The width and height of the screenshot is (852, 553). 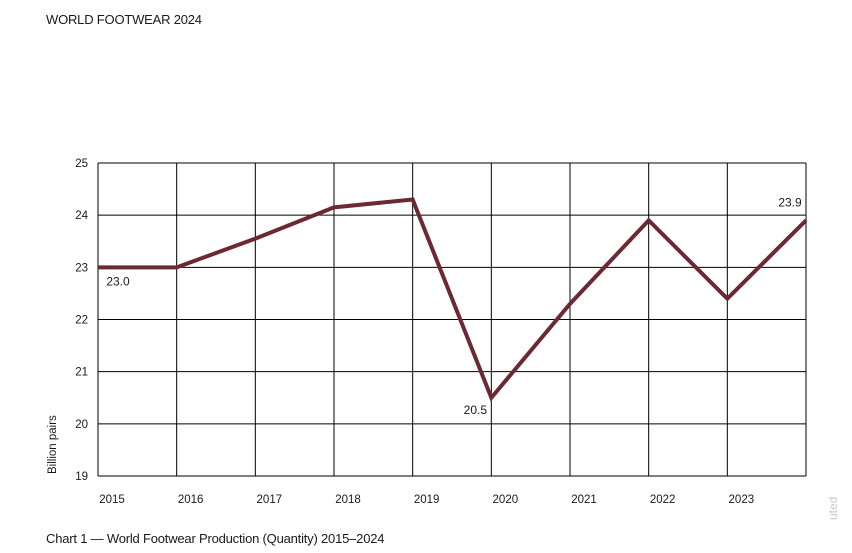 What do you see at coordinates (191, 500) in the screenshot?
I see `x-tick-label: 2016` at bounding box center [191, 500].